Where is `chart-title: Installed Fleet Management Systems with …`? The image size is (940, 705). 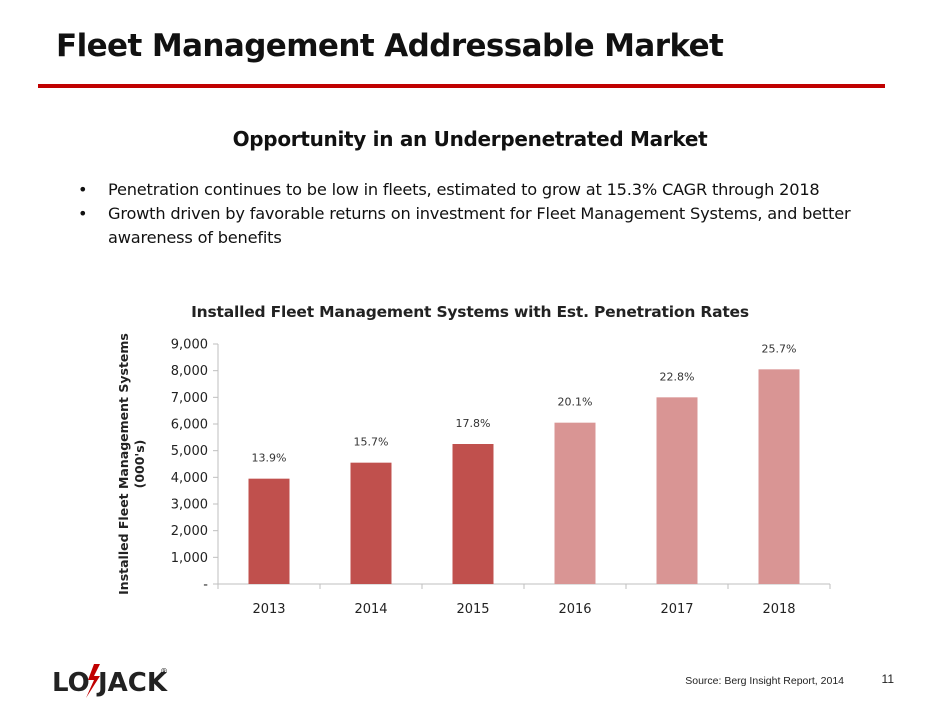 chart-title: Installed Fleet Management Systems with … is located at coordinates (470, 312).